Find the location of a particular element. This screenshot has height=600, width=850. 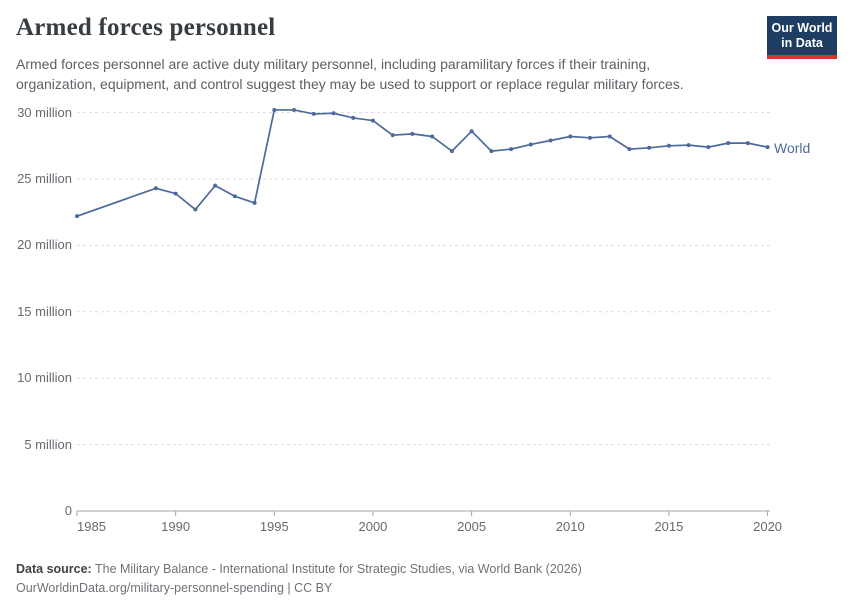

series-label-world: World is located at coordinates (792, 148).